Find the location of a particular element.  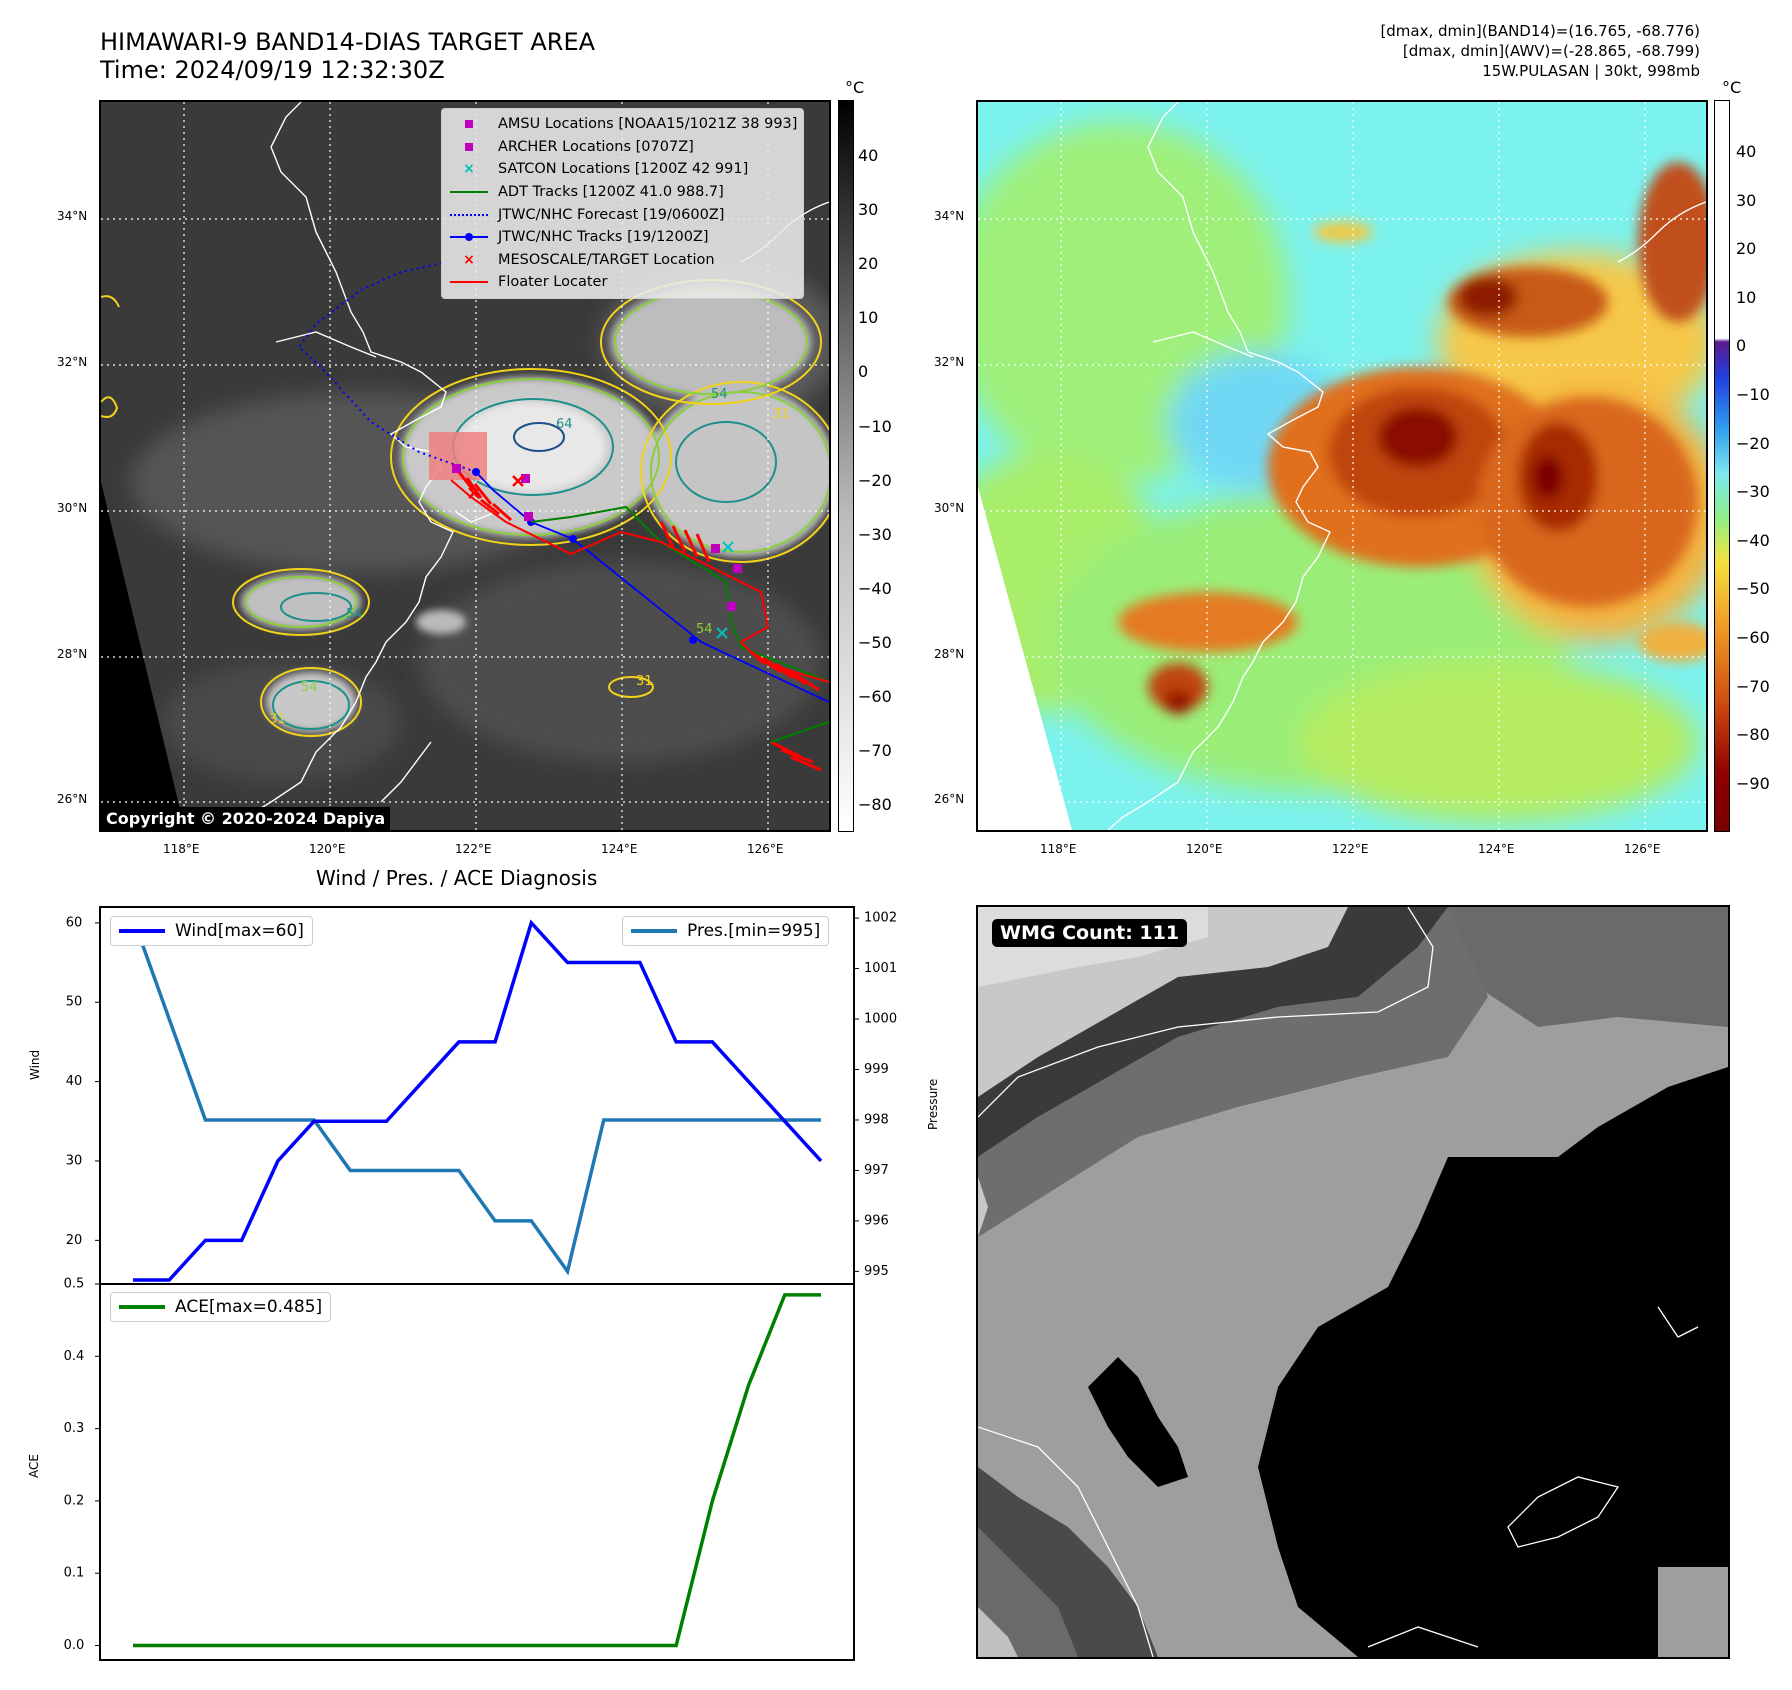

pressure-axis-label: Pressure is located at coordinates (933, 1104).